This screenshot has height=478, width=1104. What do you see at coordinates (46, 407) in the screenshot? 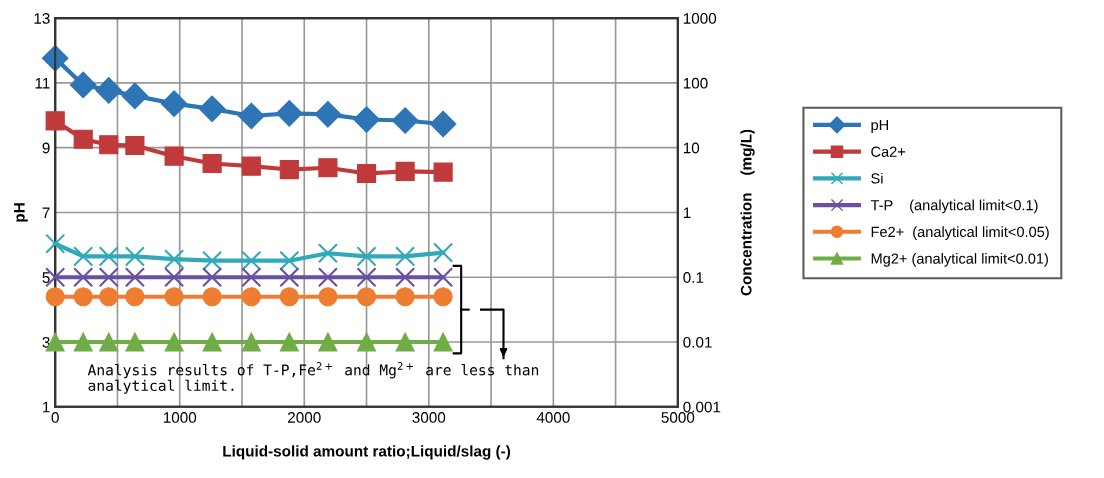
I see `y-tick-label: 1` at bounding box center [46, 407].